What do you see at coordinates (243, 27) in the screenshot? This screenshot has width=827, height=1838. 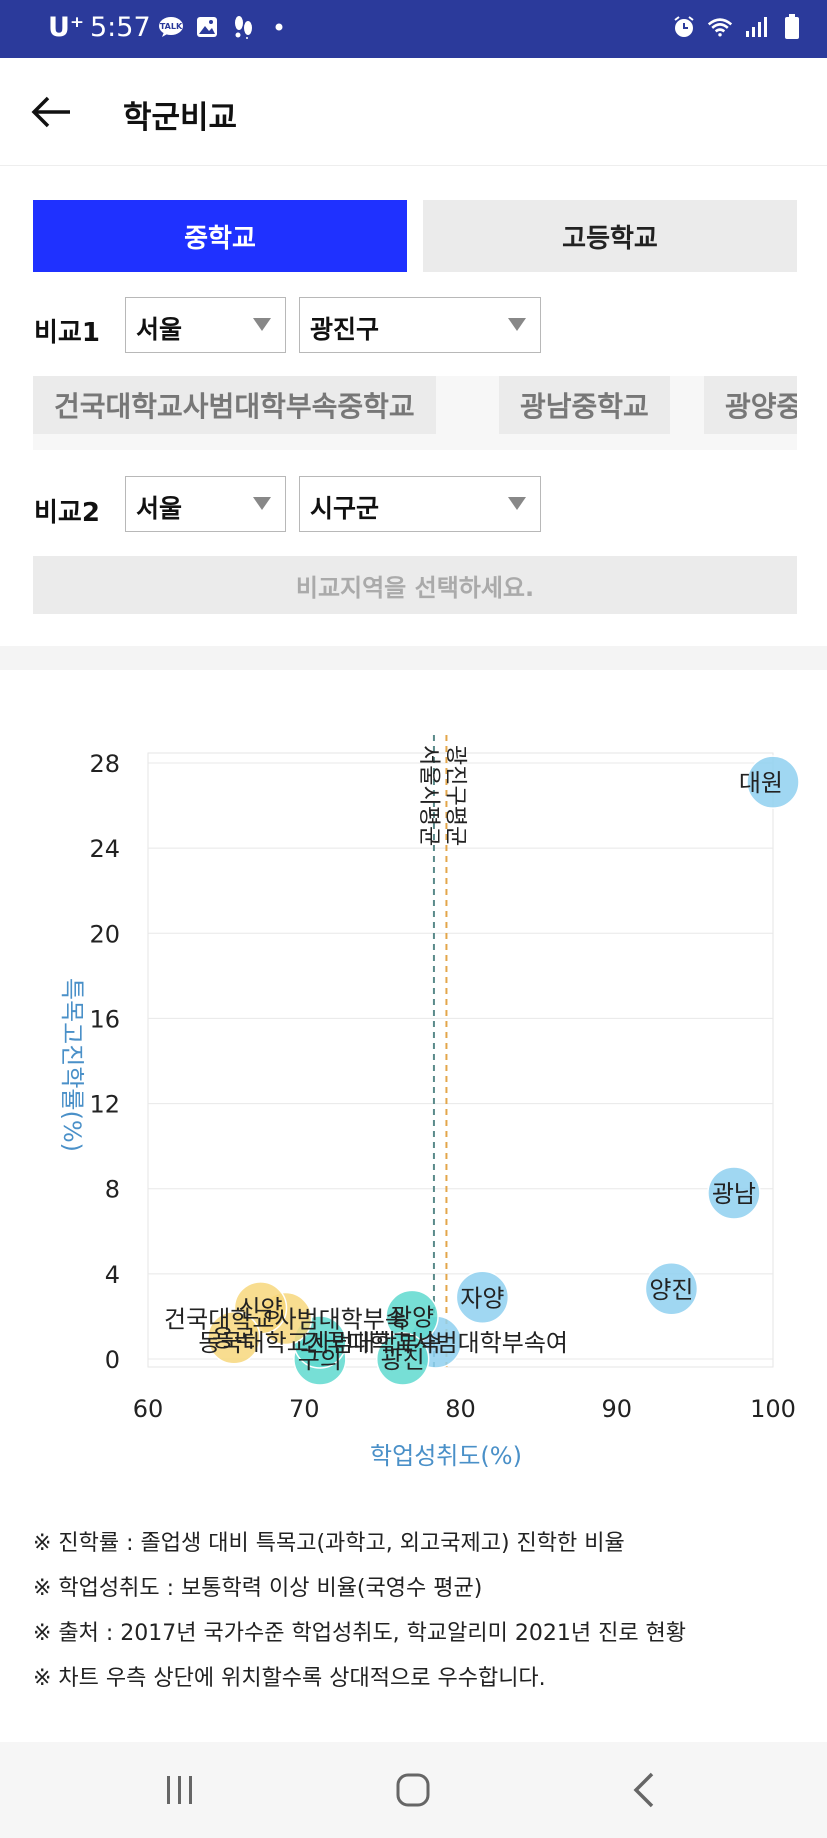 I see `footsteps-icon` at bounding box center [243, 27].